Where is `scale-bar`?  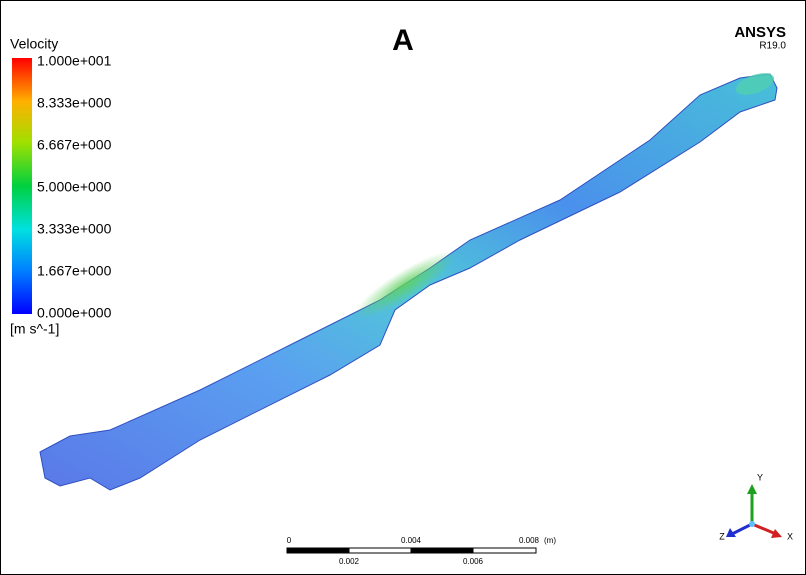
scale-bar is located at coordinates (411, 550).